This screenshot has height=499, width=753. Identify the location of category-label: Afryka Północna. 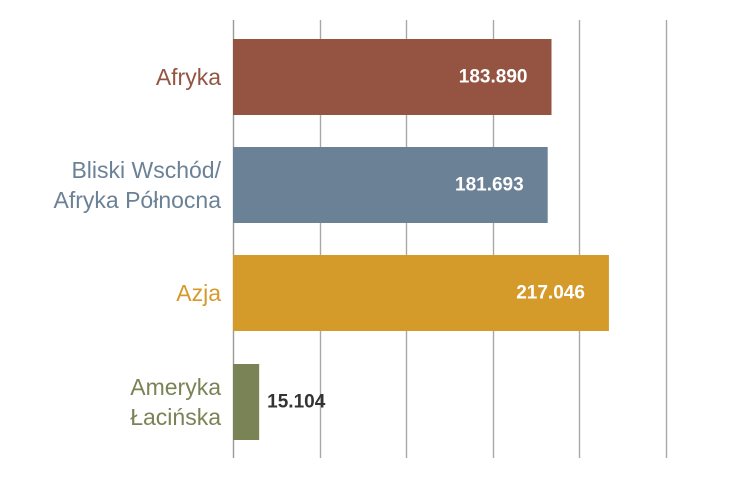
(138, 200).